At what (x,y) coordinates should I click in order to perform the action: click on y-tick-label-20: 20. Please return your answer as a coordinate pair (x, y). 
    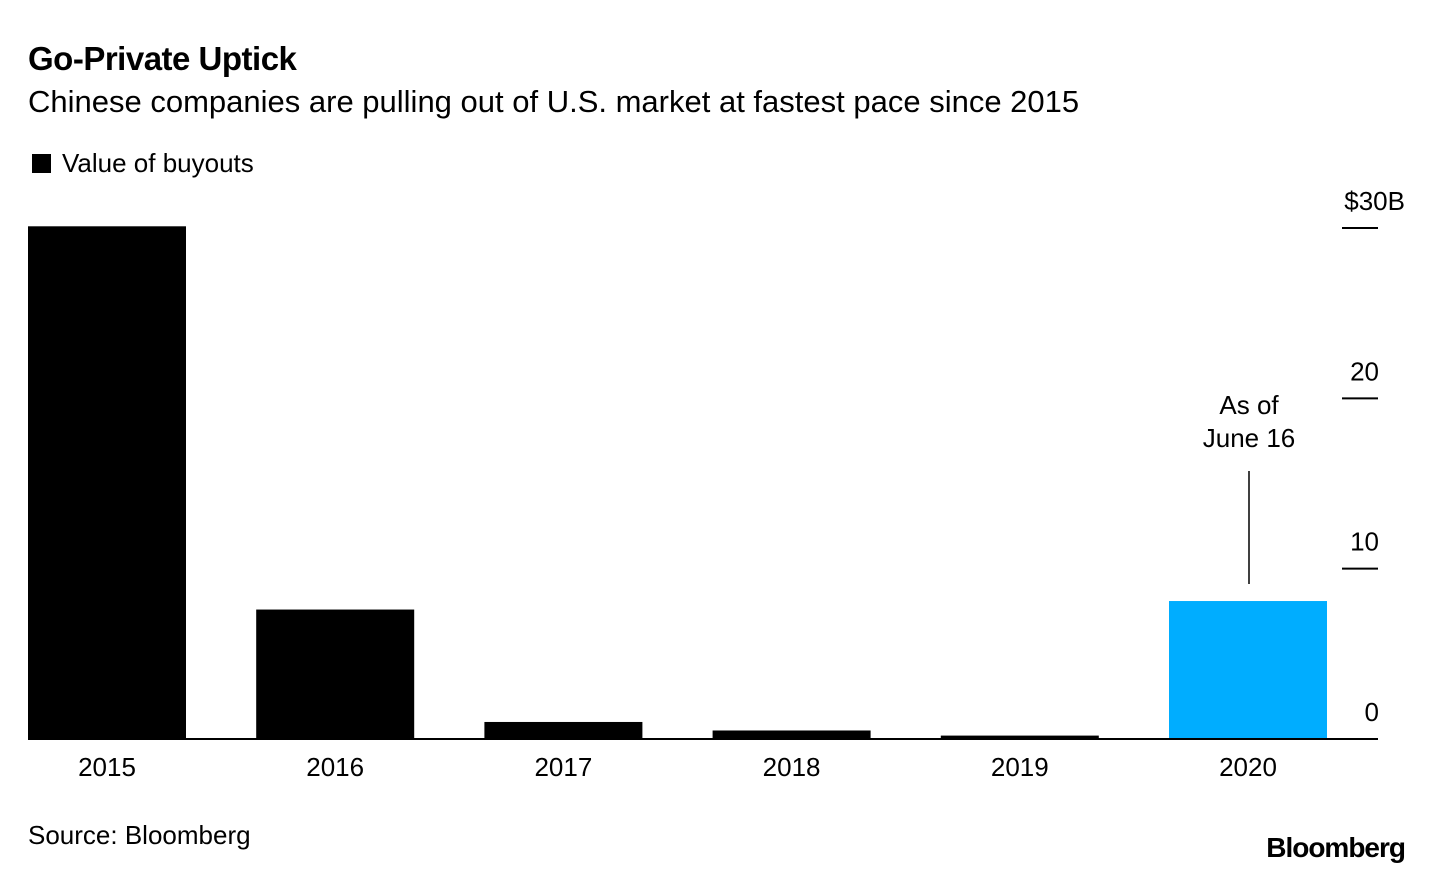
    Looking at the image, I should click on (1364, 371).